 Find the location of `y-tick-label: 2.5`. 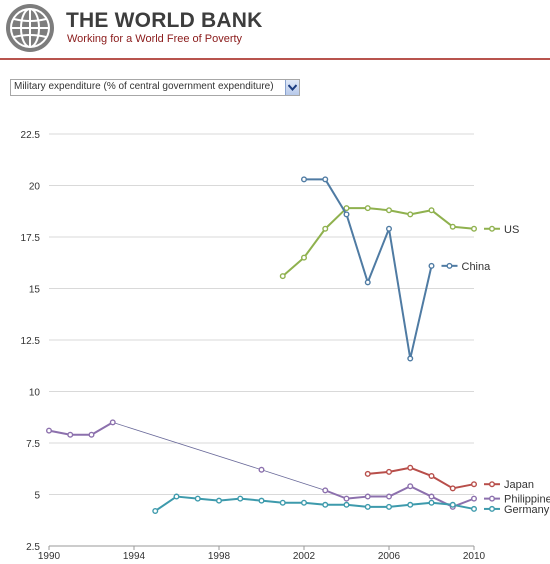

y-tick-label: 2.5 is located at coordinates (33, 547).